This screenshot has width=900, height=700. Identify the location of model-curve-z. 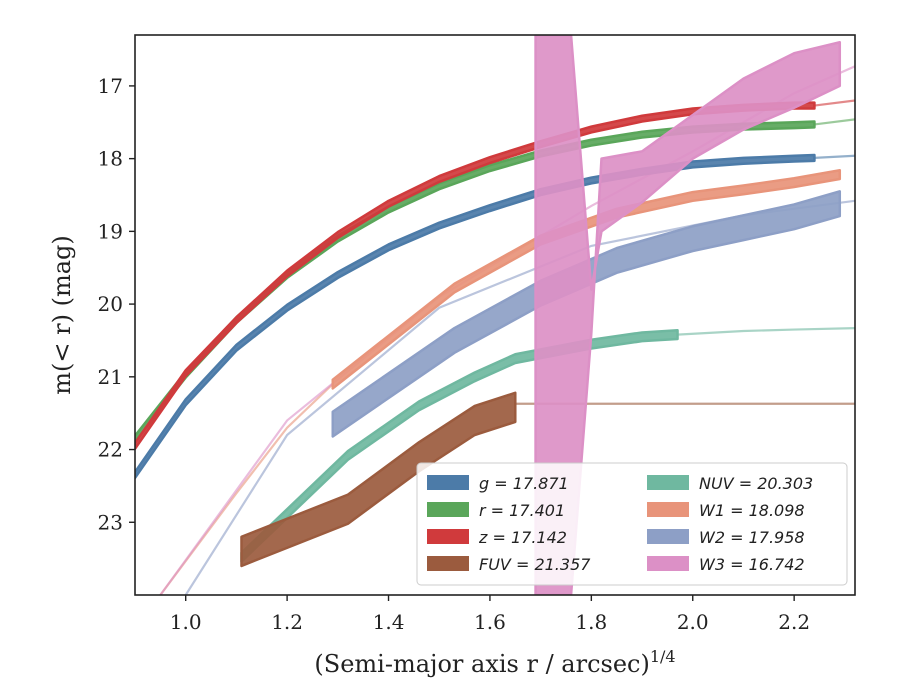
(834, 103).